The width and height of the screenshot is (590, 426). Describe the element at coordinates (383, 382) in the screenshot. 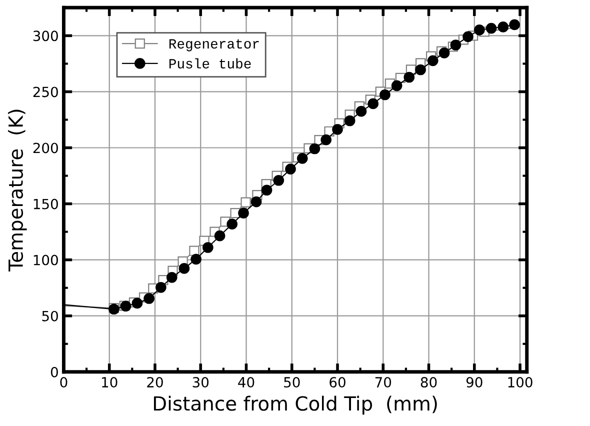

I see `x-tick-label: 70` at that location.